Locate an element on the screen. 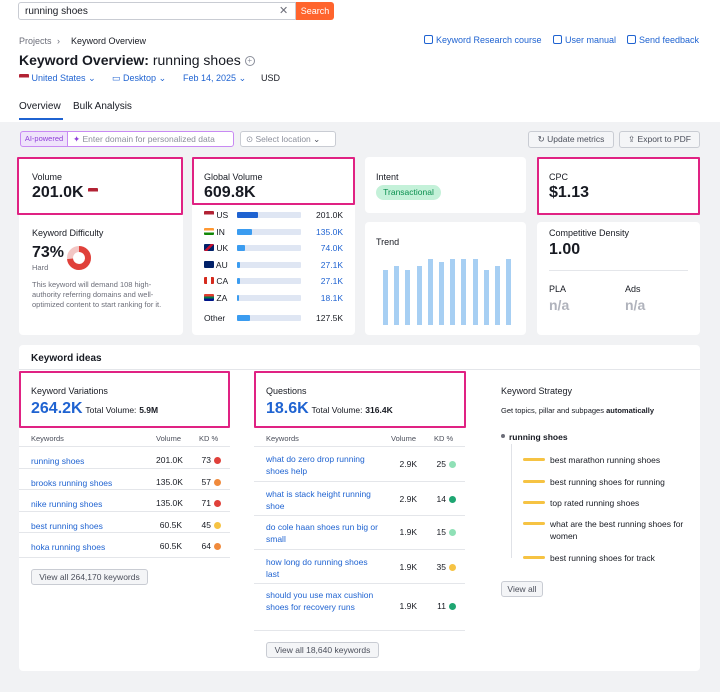 Image resolution: width=720 pixels, height=692 pixels. country-value: 201.0K is located at coordinates (329, 215).